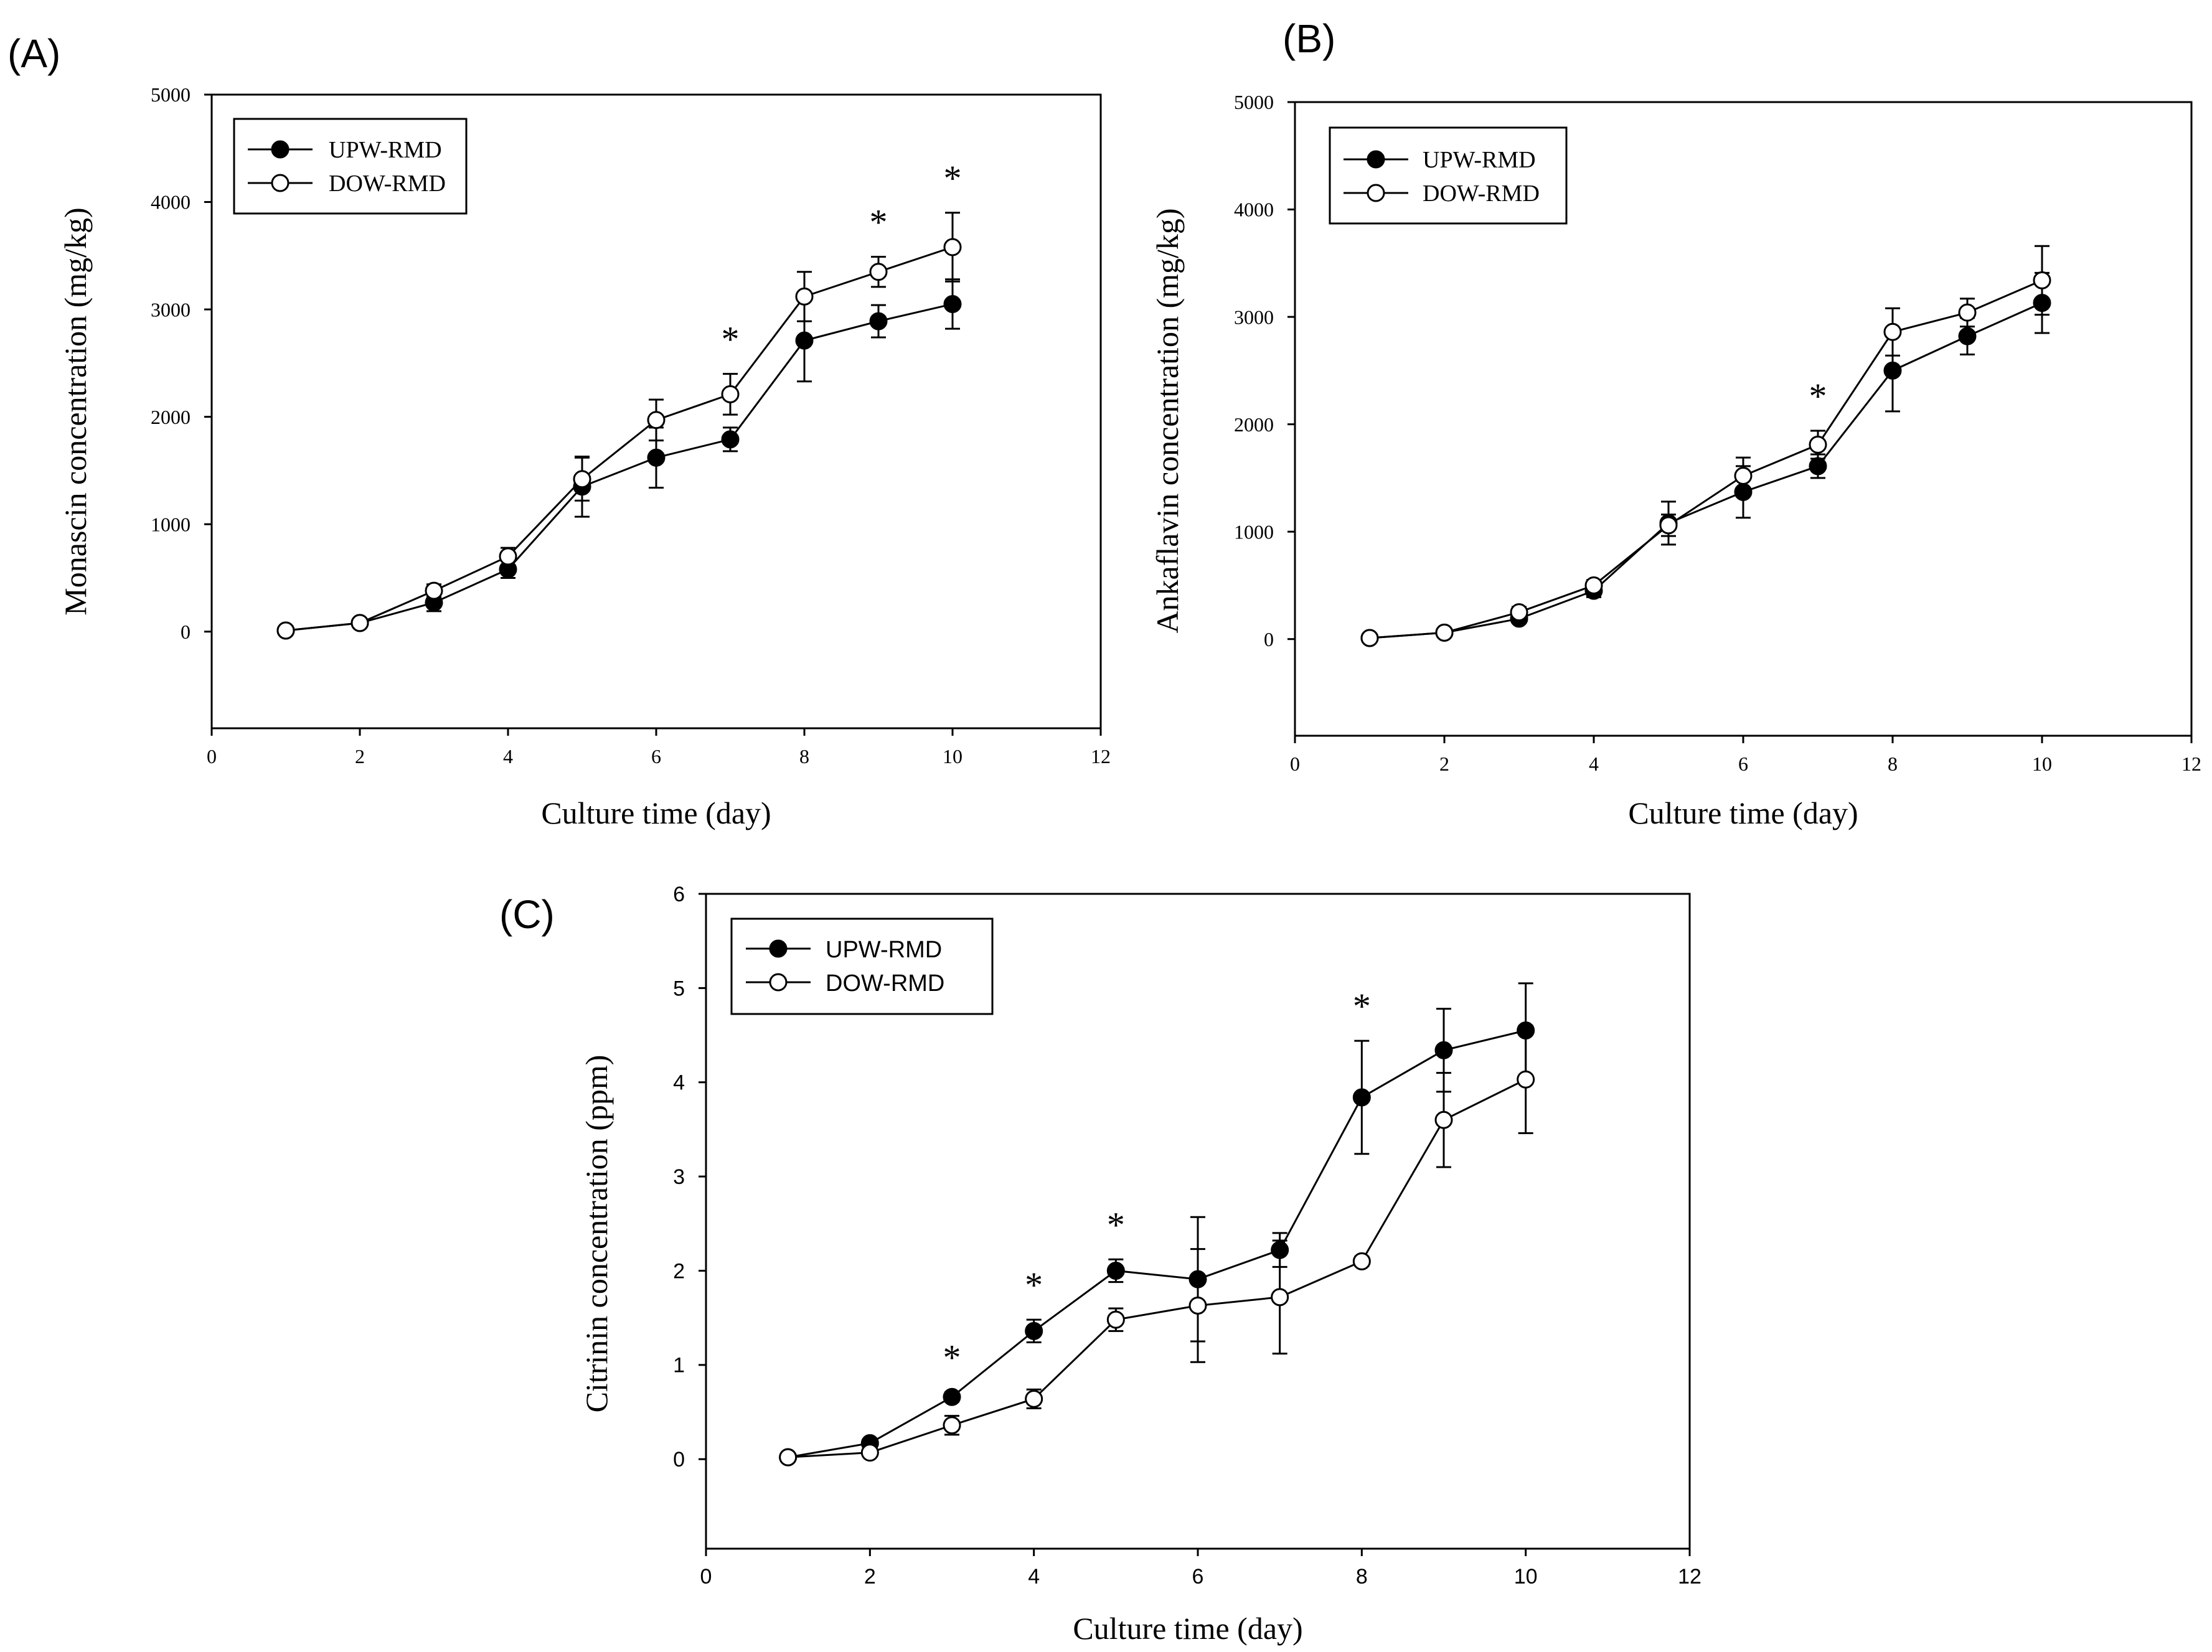 The width and height of the screenshot is (2212, 1652). What do you see at coordinates (1167, 420) in the screenshot?
I see `y-axis-label: Ankaflavin concentration (mg/kg)` at bounding box center [1167, 420].